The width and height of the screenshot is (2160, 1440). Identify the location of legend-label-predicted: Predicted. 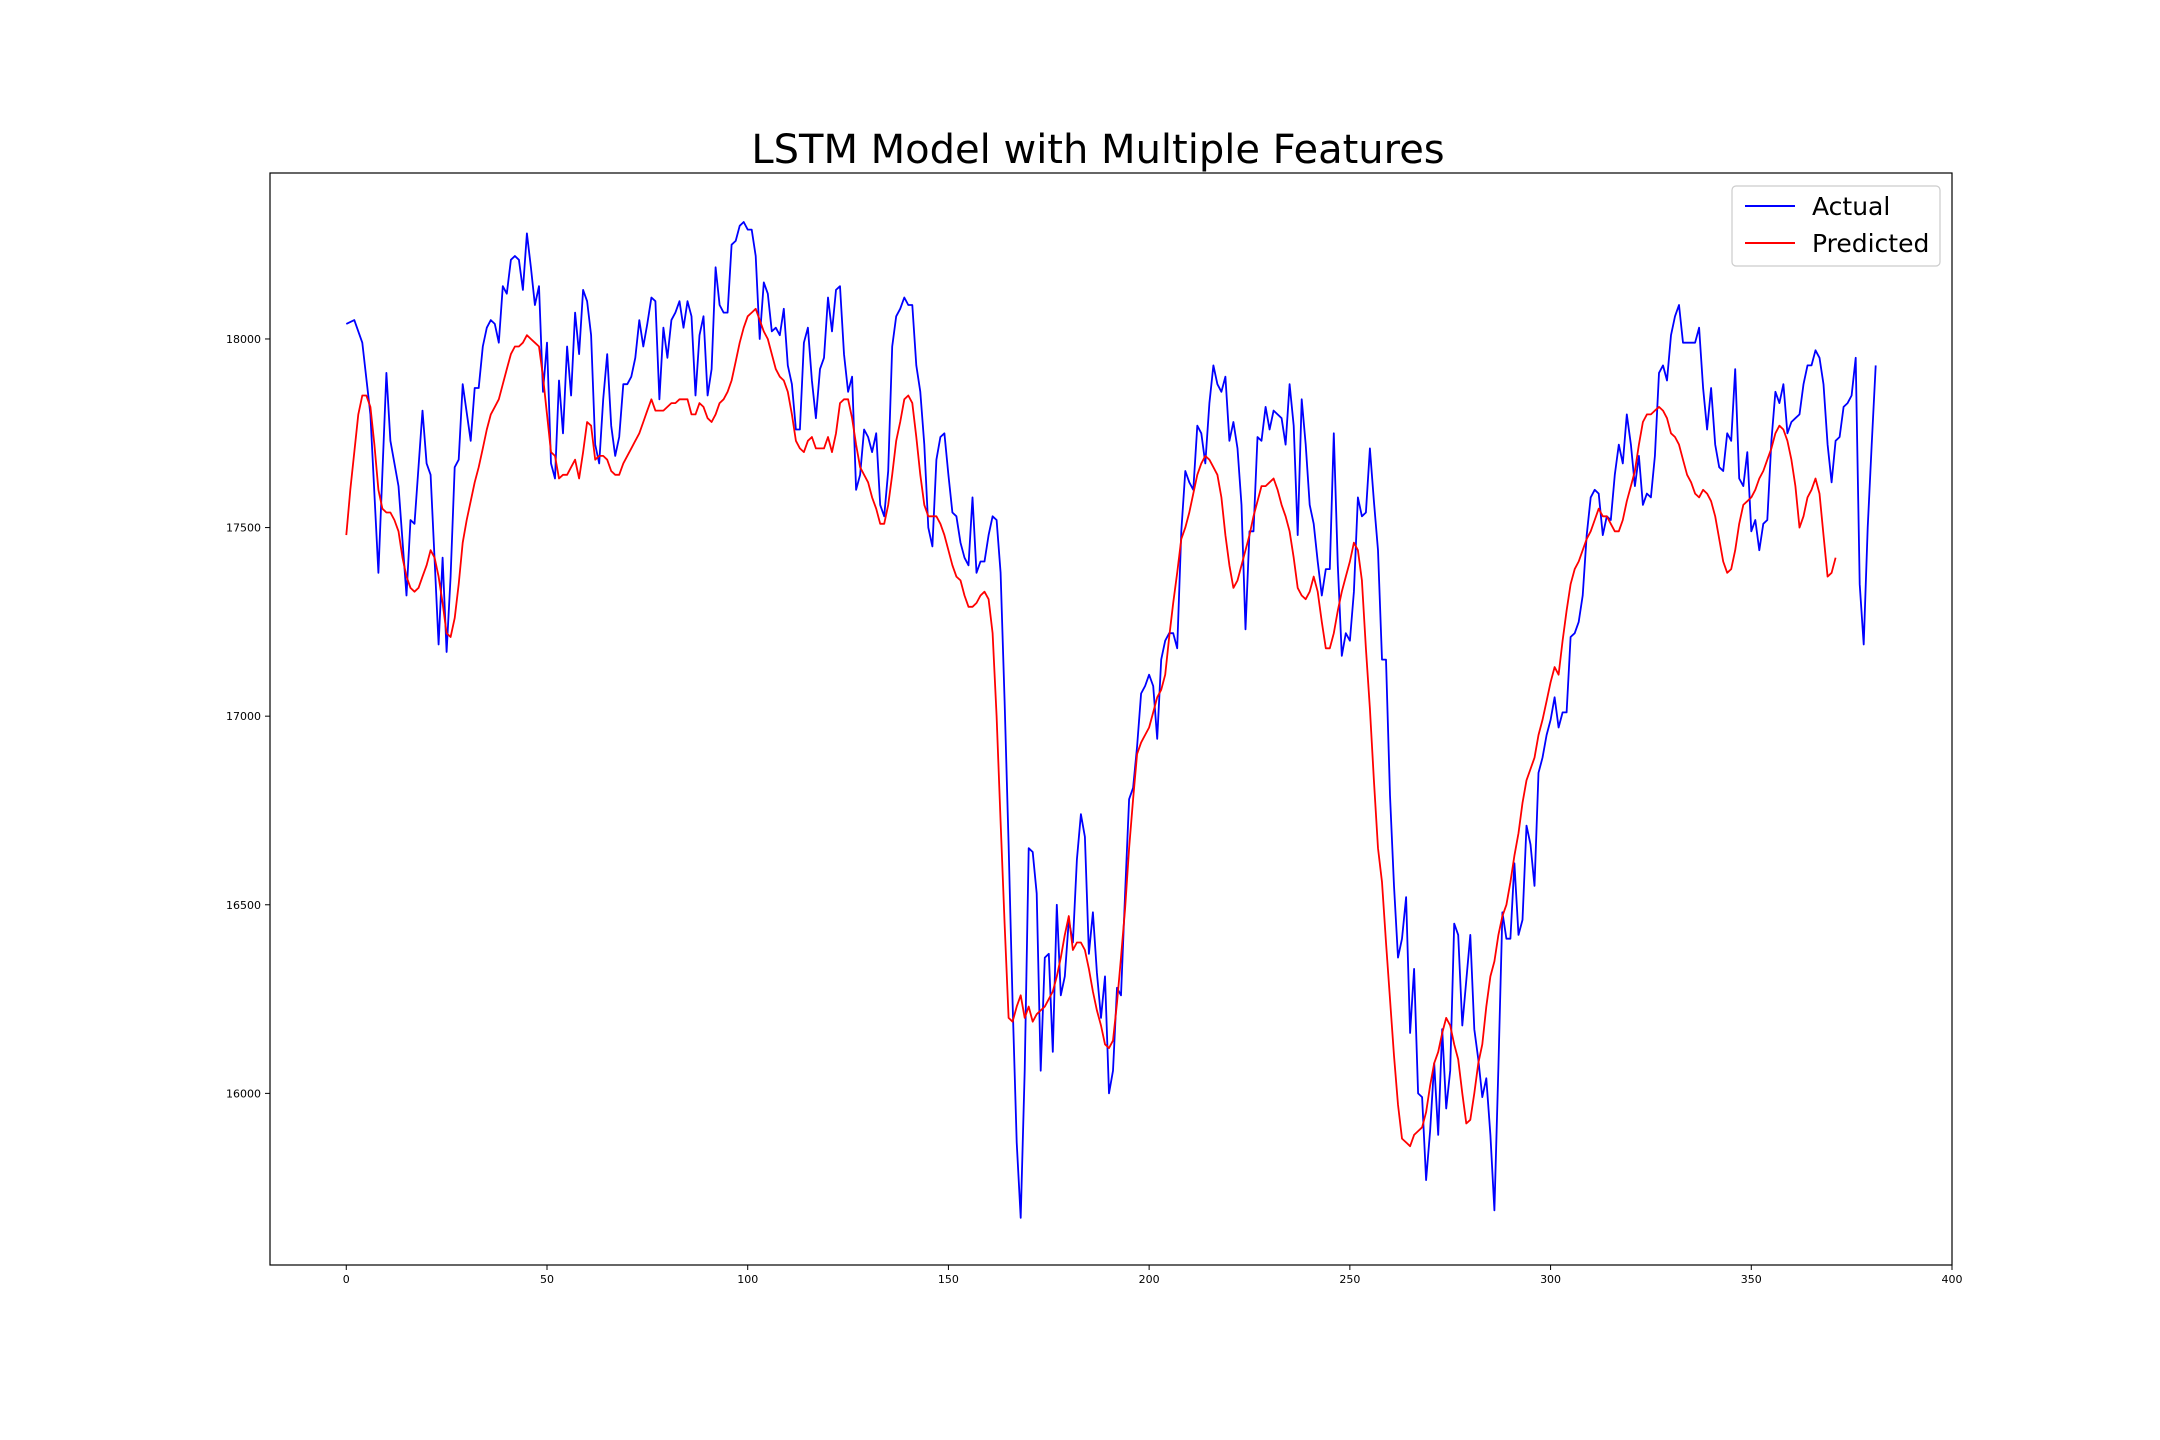
(1870, 243).